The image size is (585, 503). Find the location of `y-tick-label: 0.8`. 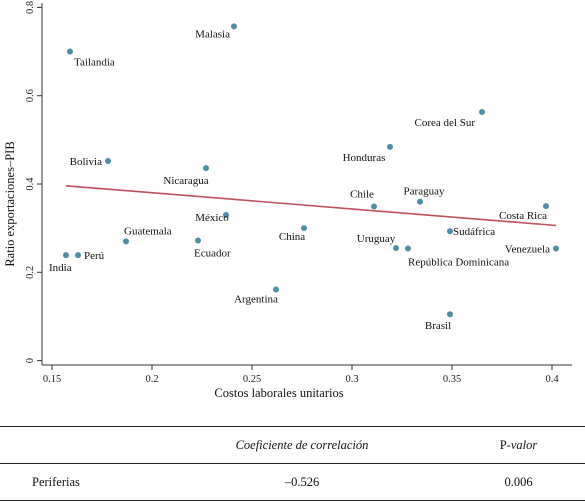

y-tick-label: 0.8 is located at coordinates (30, 7).